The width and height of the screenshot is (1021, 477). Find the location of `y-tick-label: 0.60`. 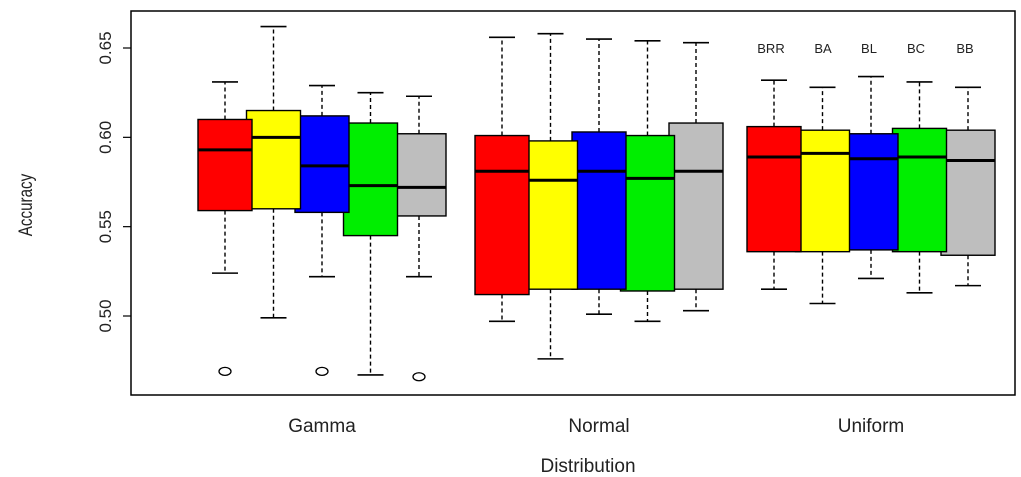

y-tick-label: 0.60 is located at coordinates (105, 137).